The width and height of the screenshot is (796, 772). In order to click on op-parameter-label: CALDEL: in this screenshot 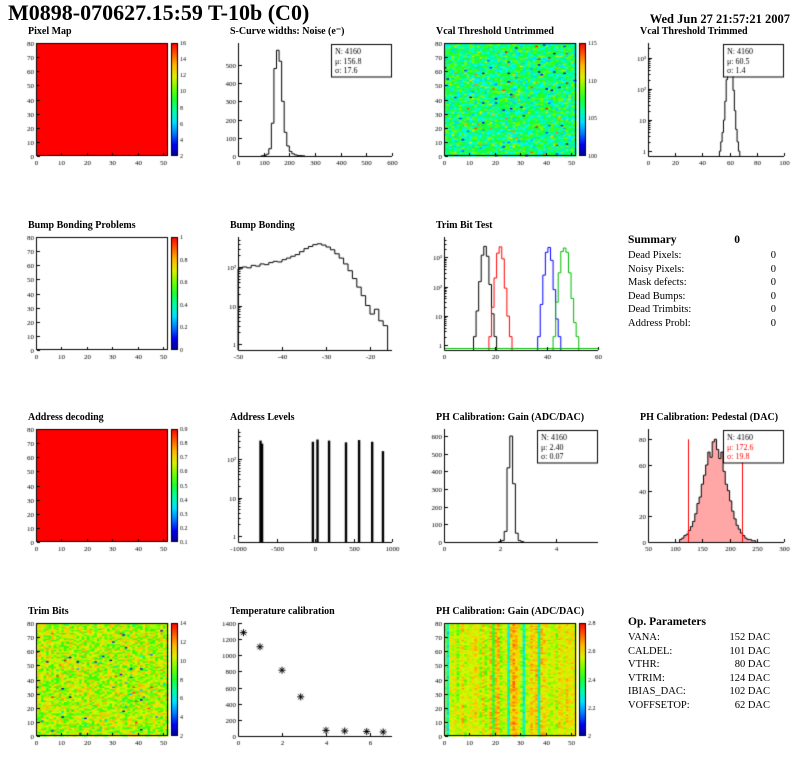, I will do `click(650, 651)`.